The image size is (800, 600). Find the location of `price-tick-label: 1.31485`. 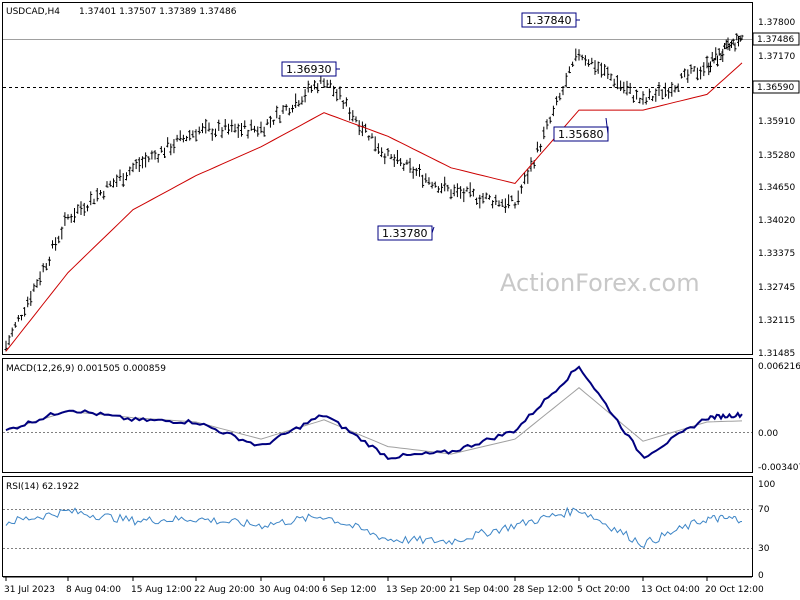

price-tick-label: 1.31485 is located at coordinates (776, 354).